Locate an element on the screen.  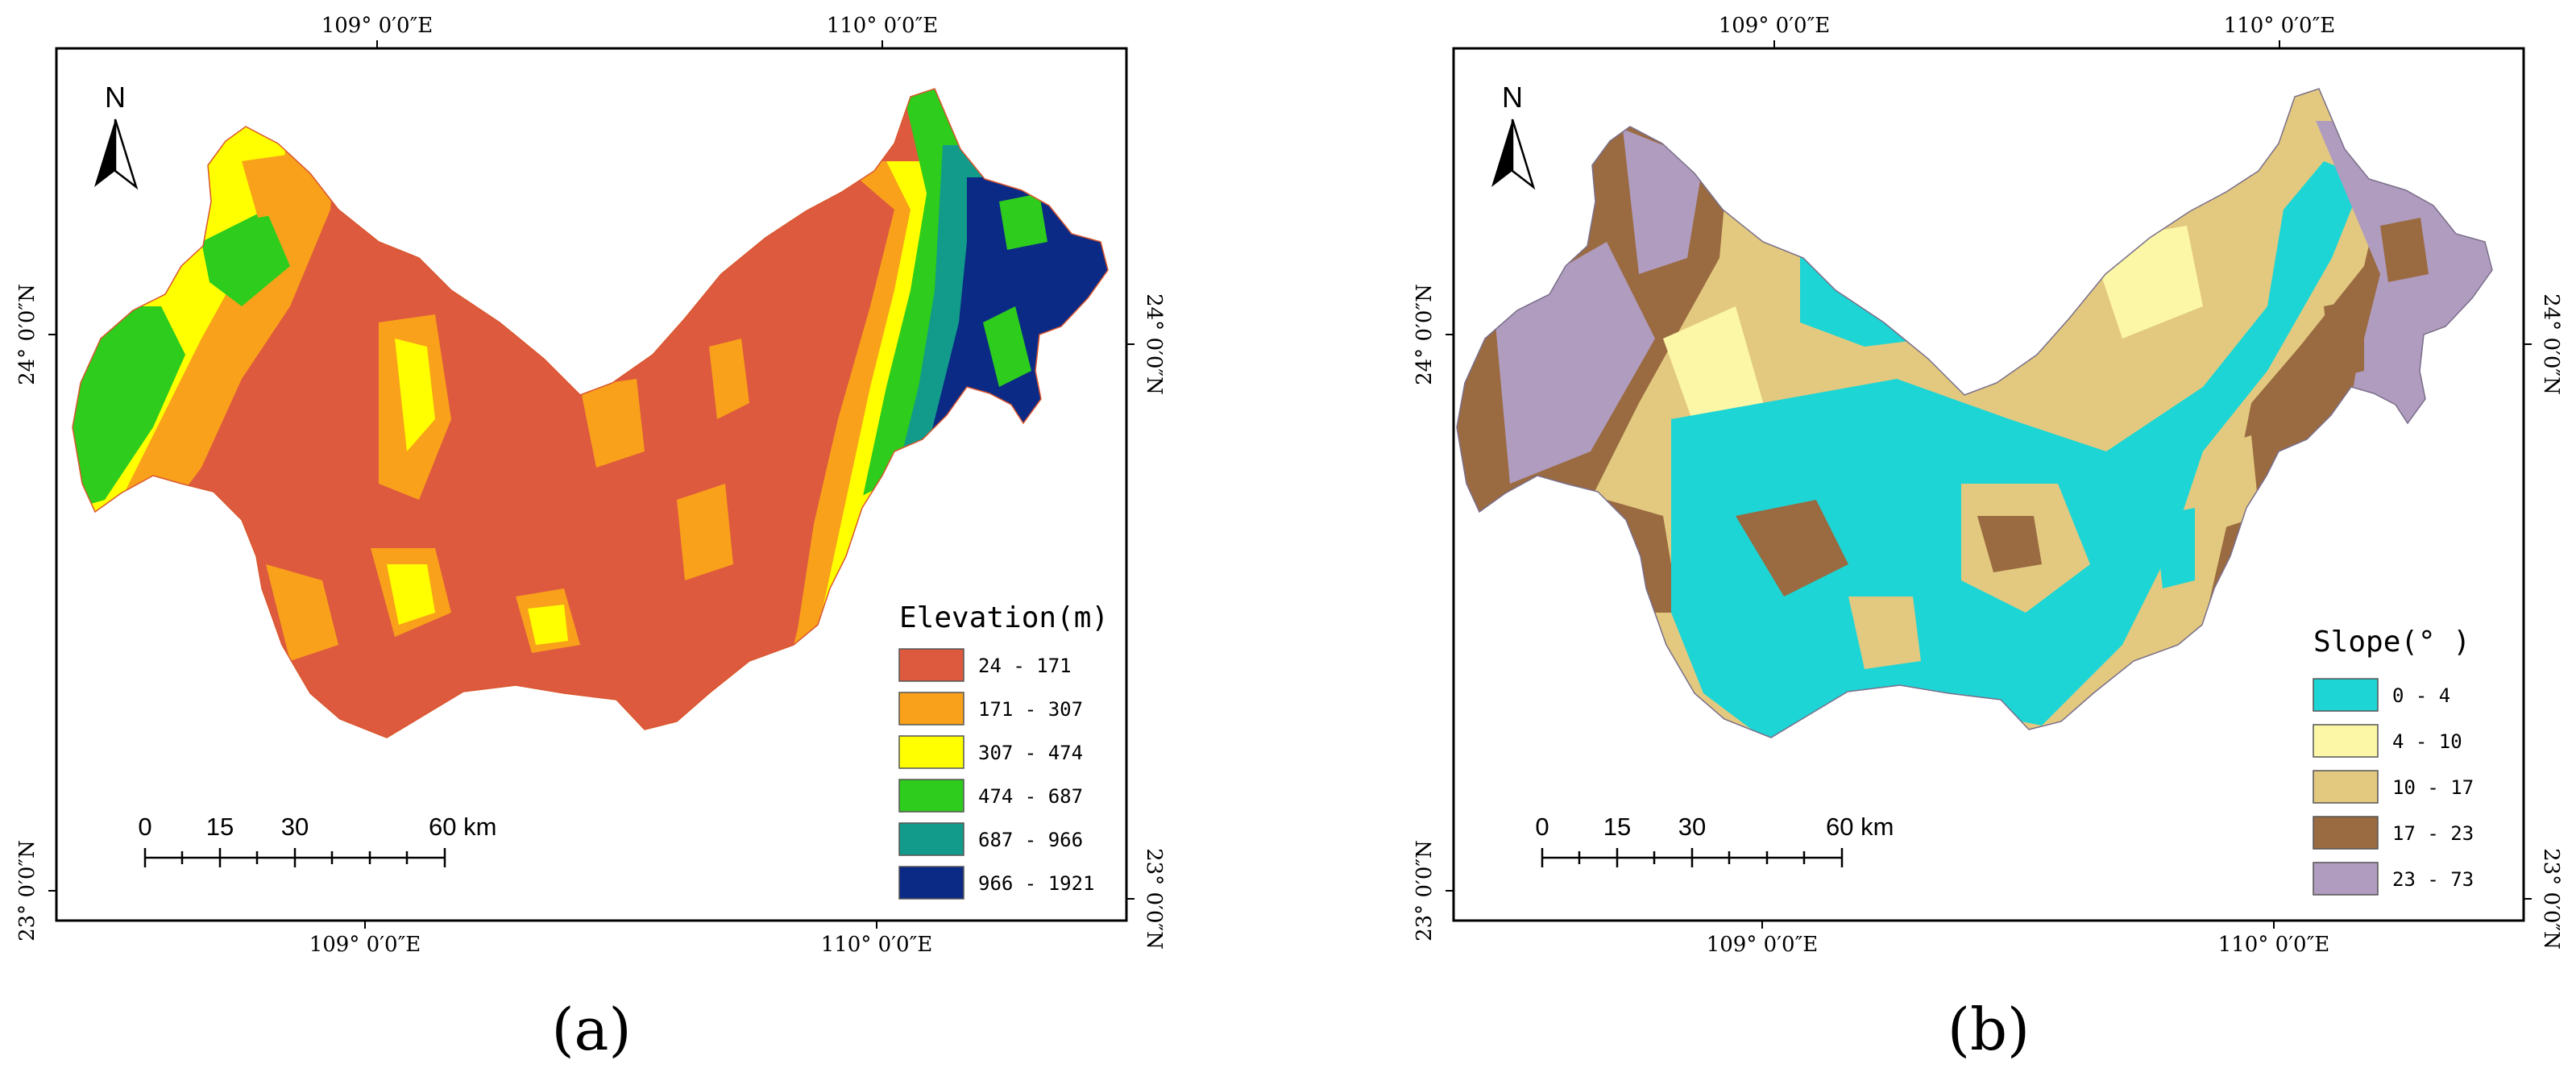
legend-items: 0 - 4 4 - 10 10 - 17 17 - 23 23 - 73 is located at coordinates (2393, 787).